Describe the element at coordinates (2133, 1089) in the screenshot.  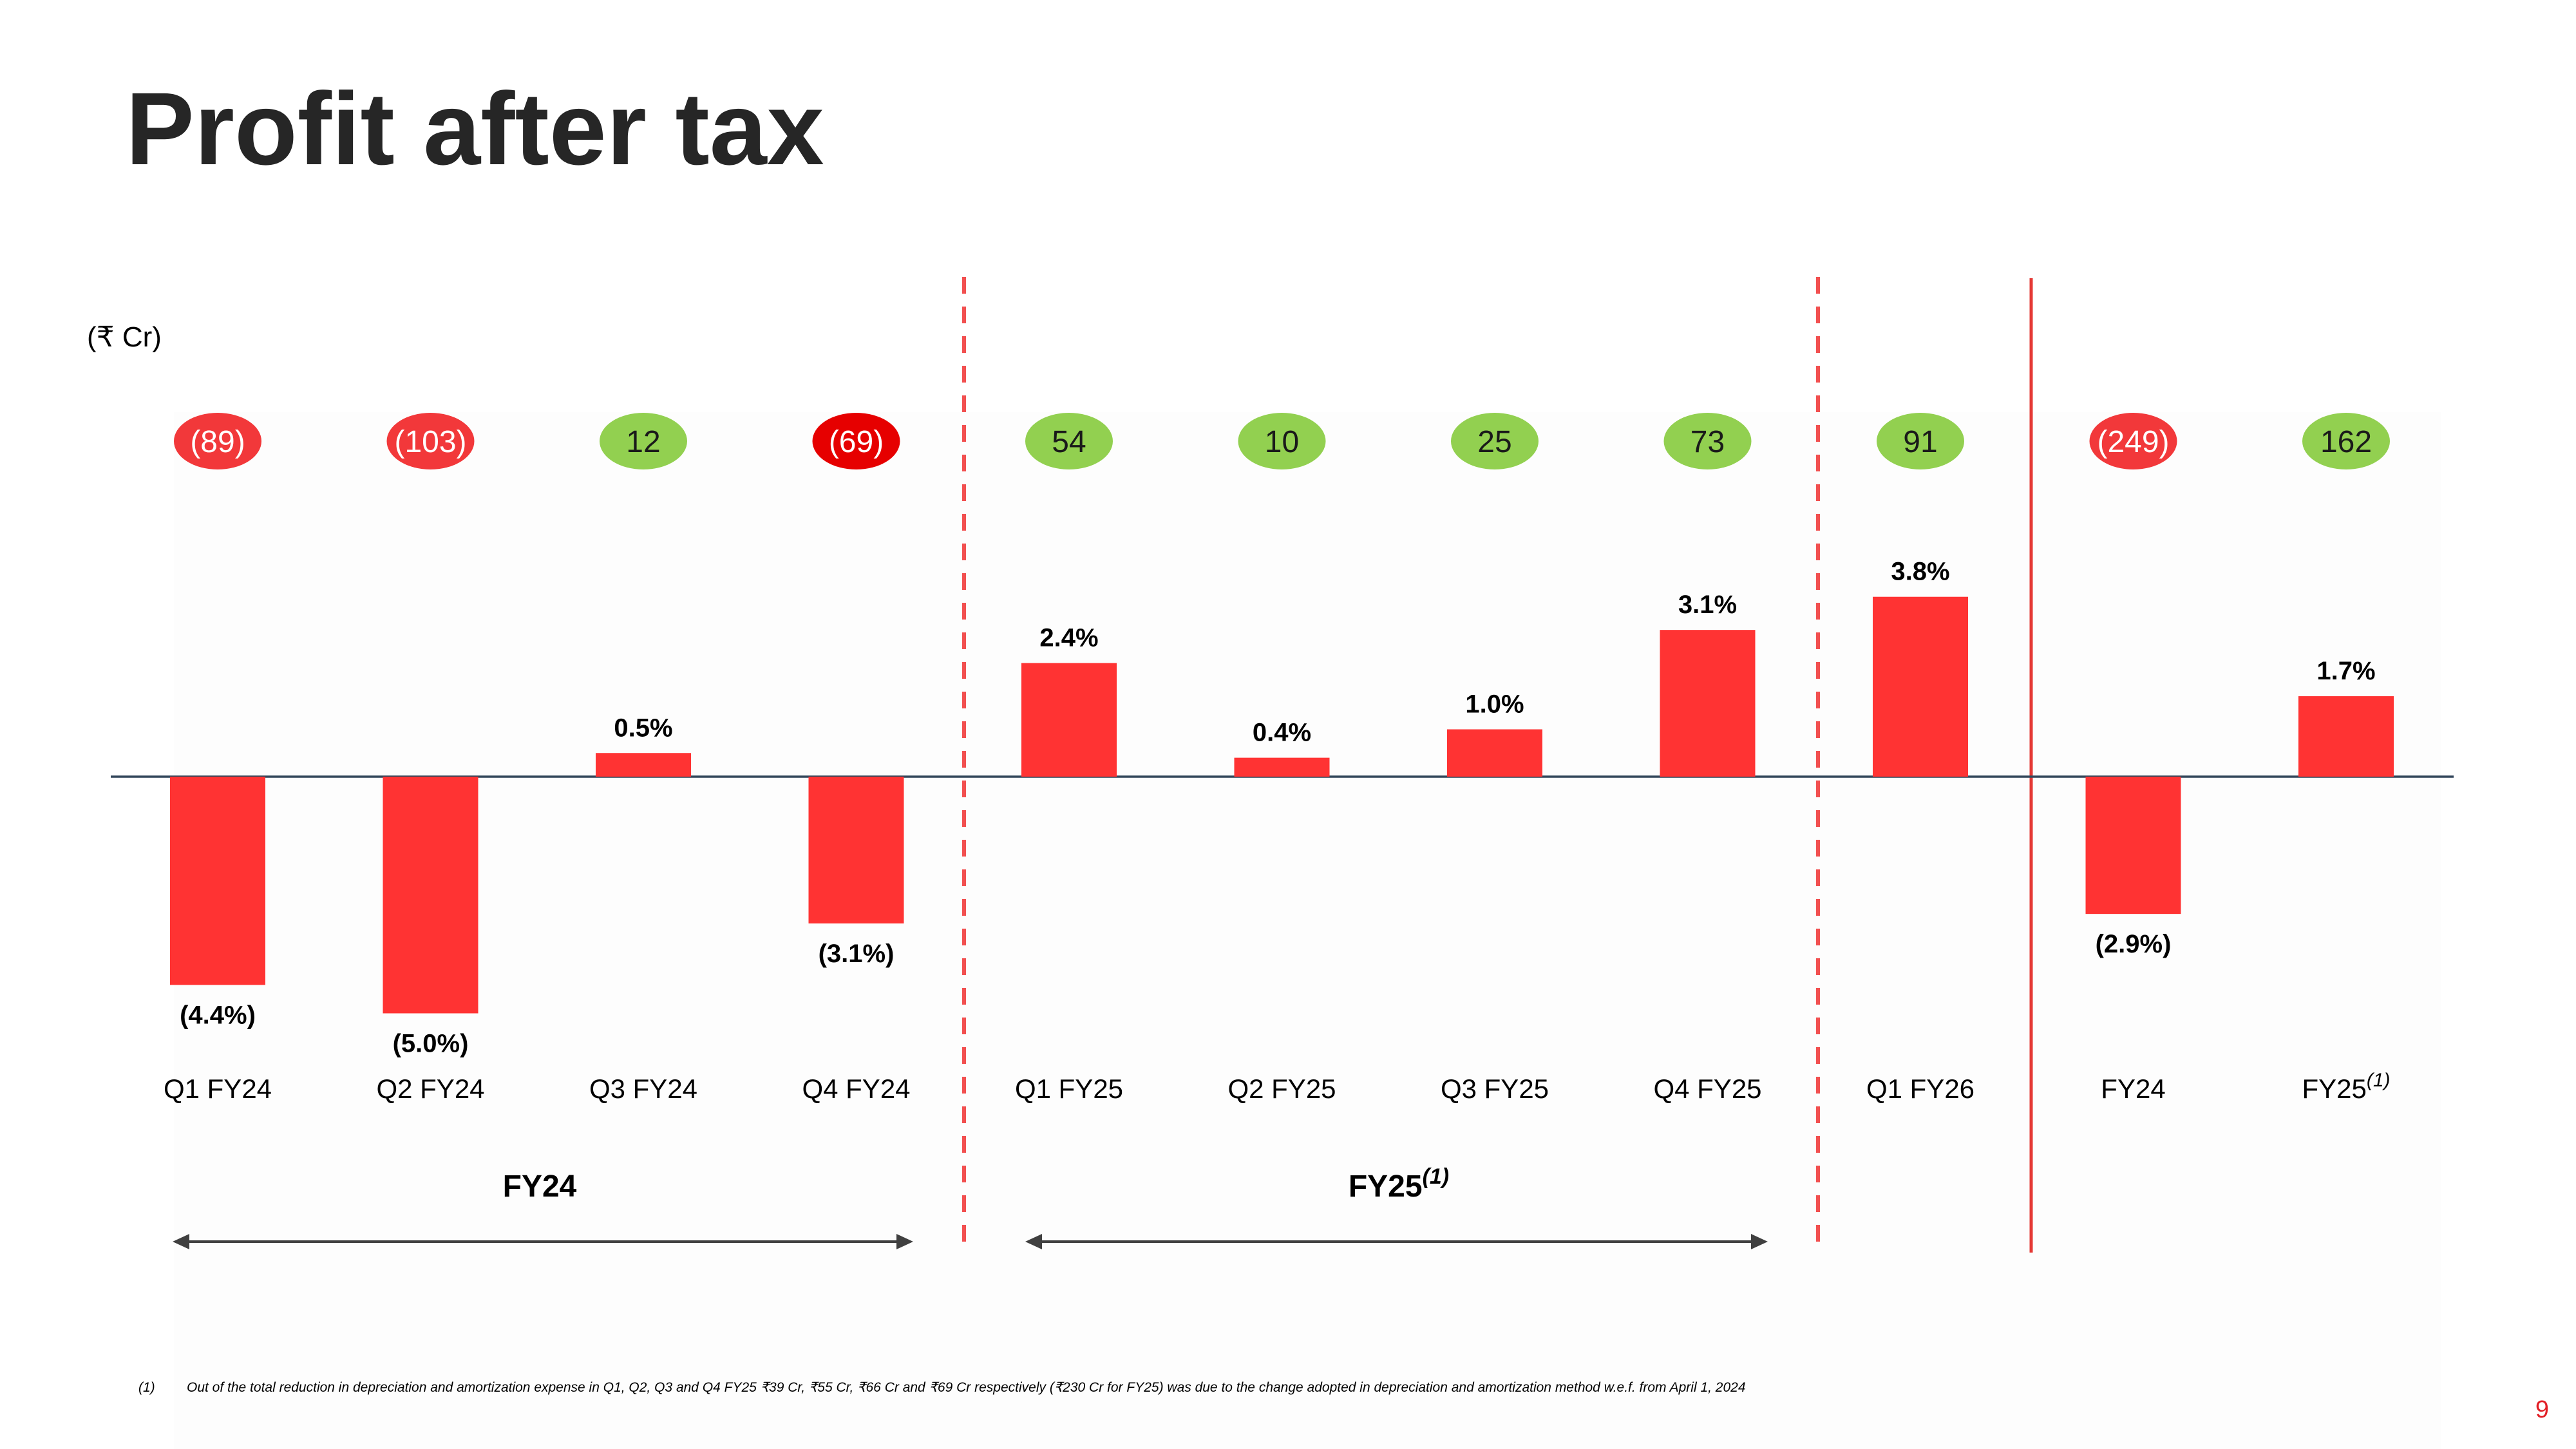
I see `category-label: FY24` at that location.